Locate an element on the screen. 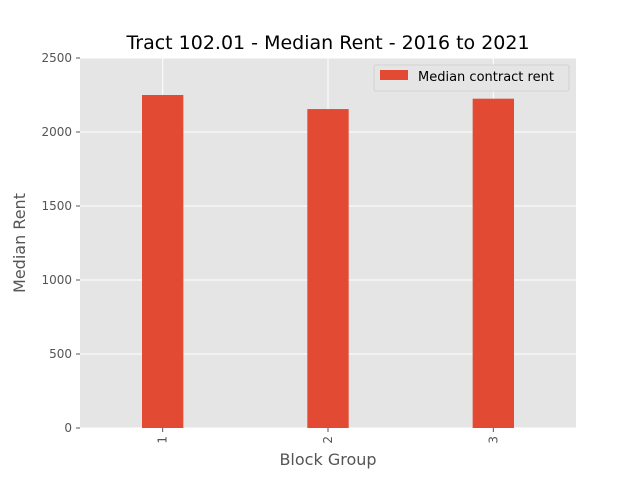 The image size is (640, 480). legend: Median contract rent is located at coordinates (471, 78).